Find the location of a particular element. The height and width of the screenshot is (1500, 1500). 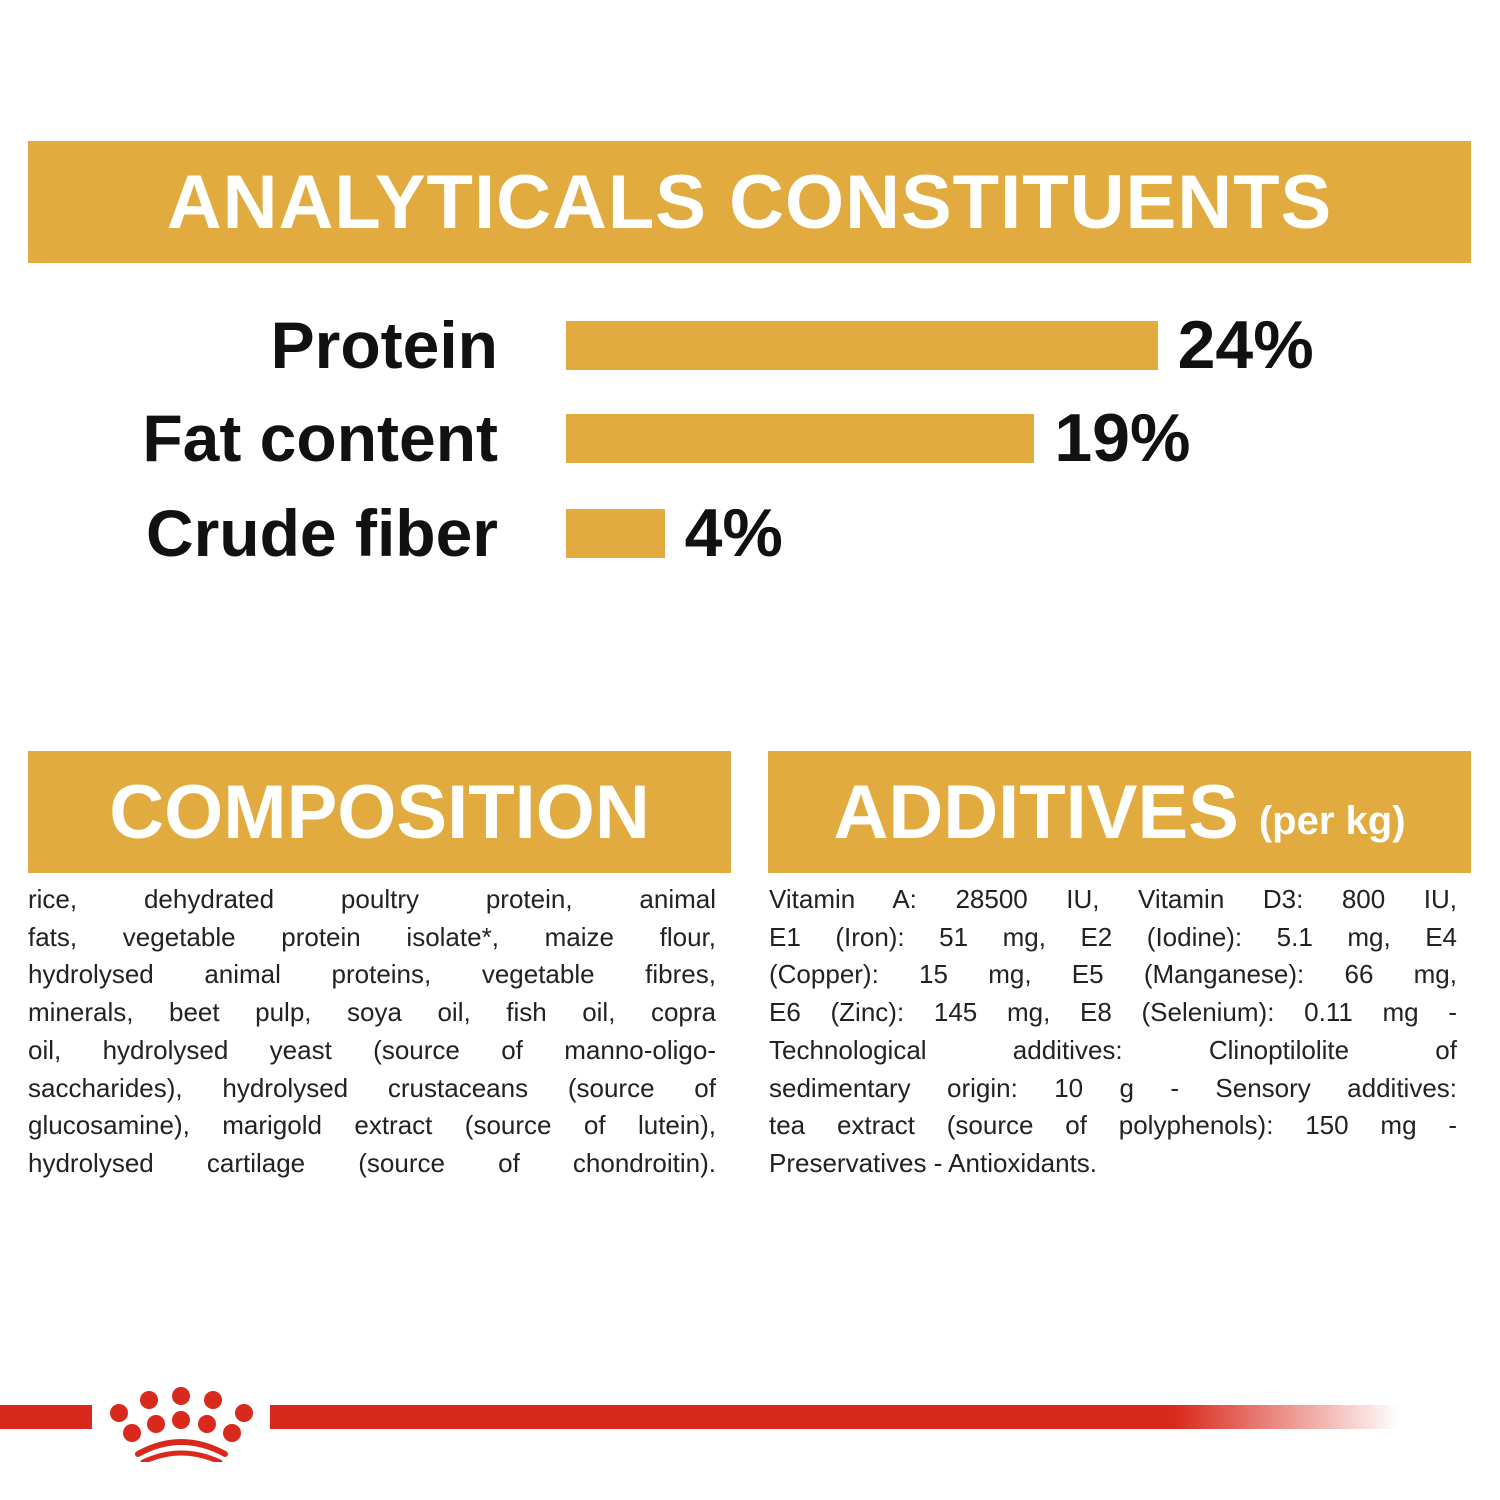

nutrient-value: 24% is located at coordinates (1245, 345).